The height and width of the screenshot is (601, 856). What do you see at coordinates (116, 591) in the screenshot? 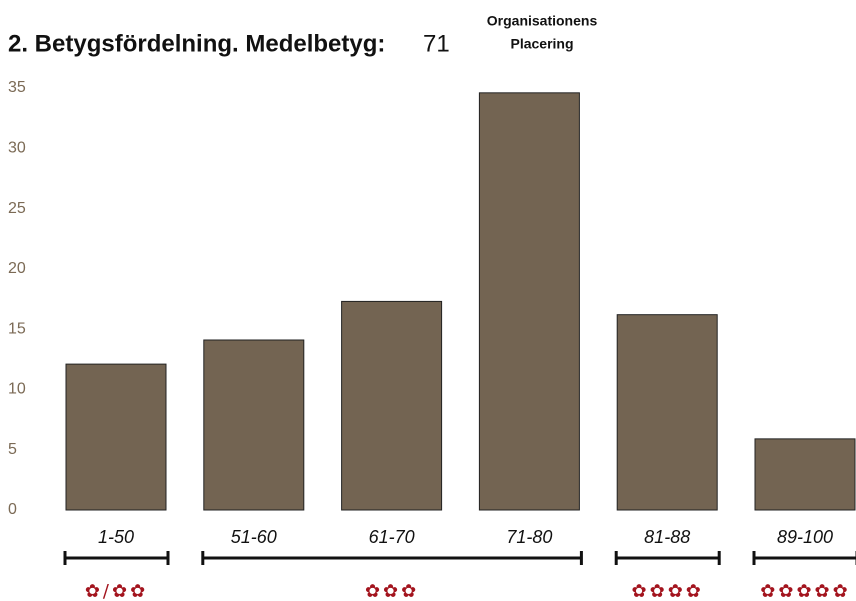
I see `rating-label: ✿/✿✿` at bounding box center [116, 591].